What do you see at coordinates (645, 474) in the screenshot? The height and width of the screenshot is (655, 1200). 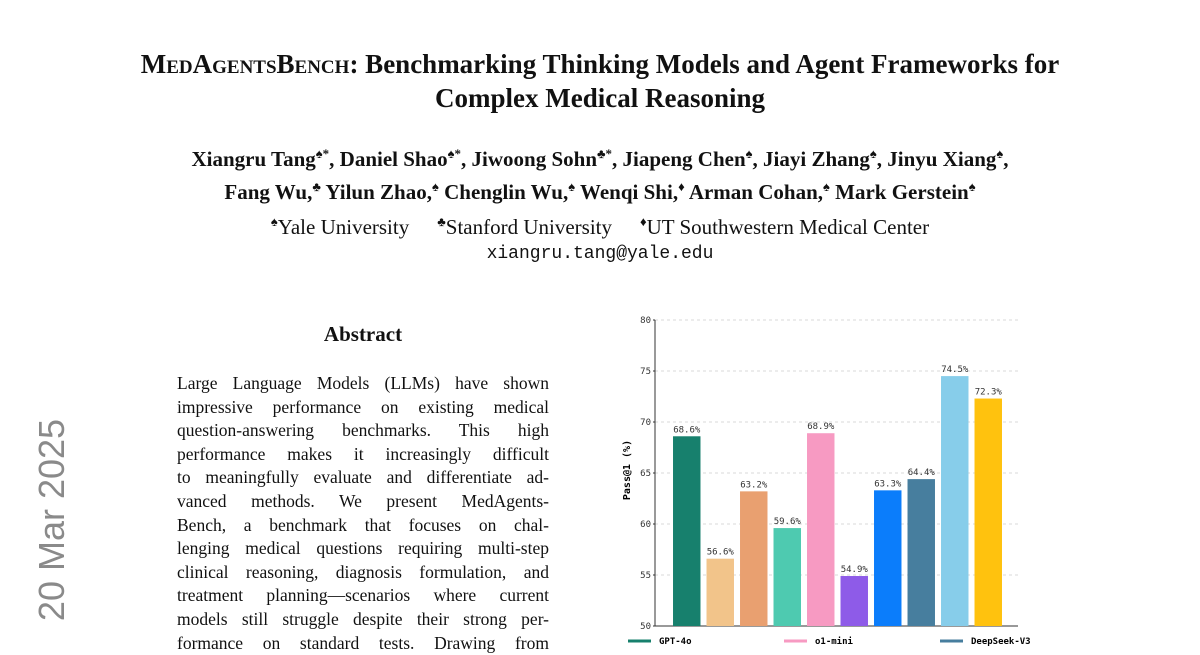 I see `y-tick-label: 65` at bounding box center [645, 474].